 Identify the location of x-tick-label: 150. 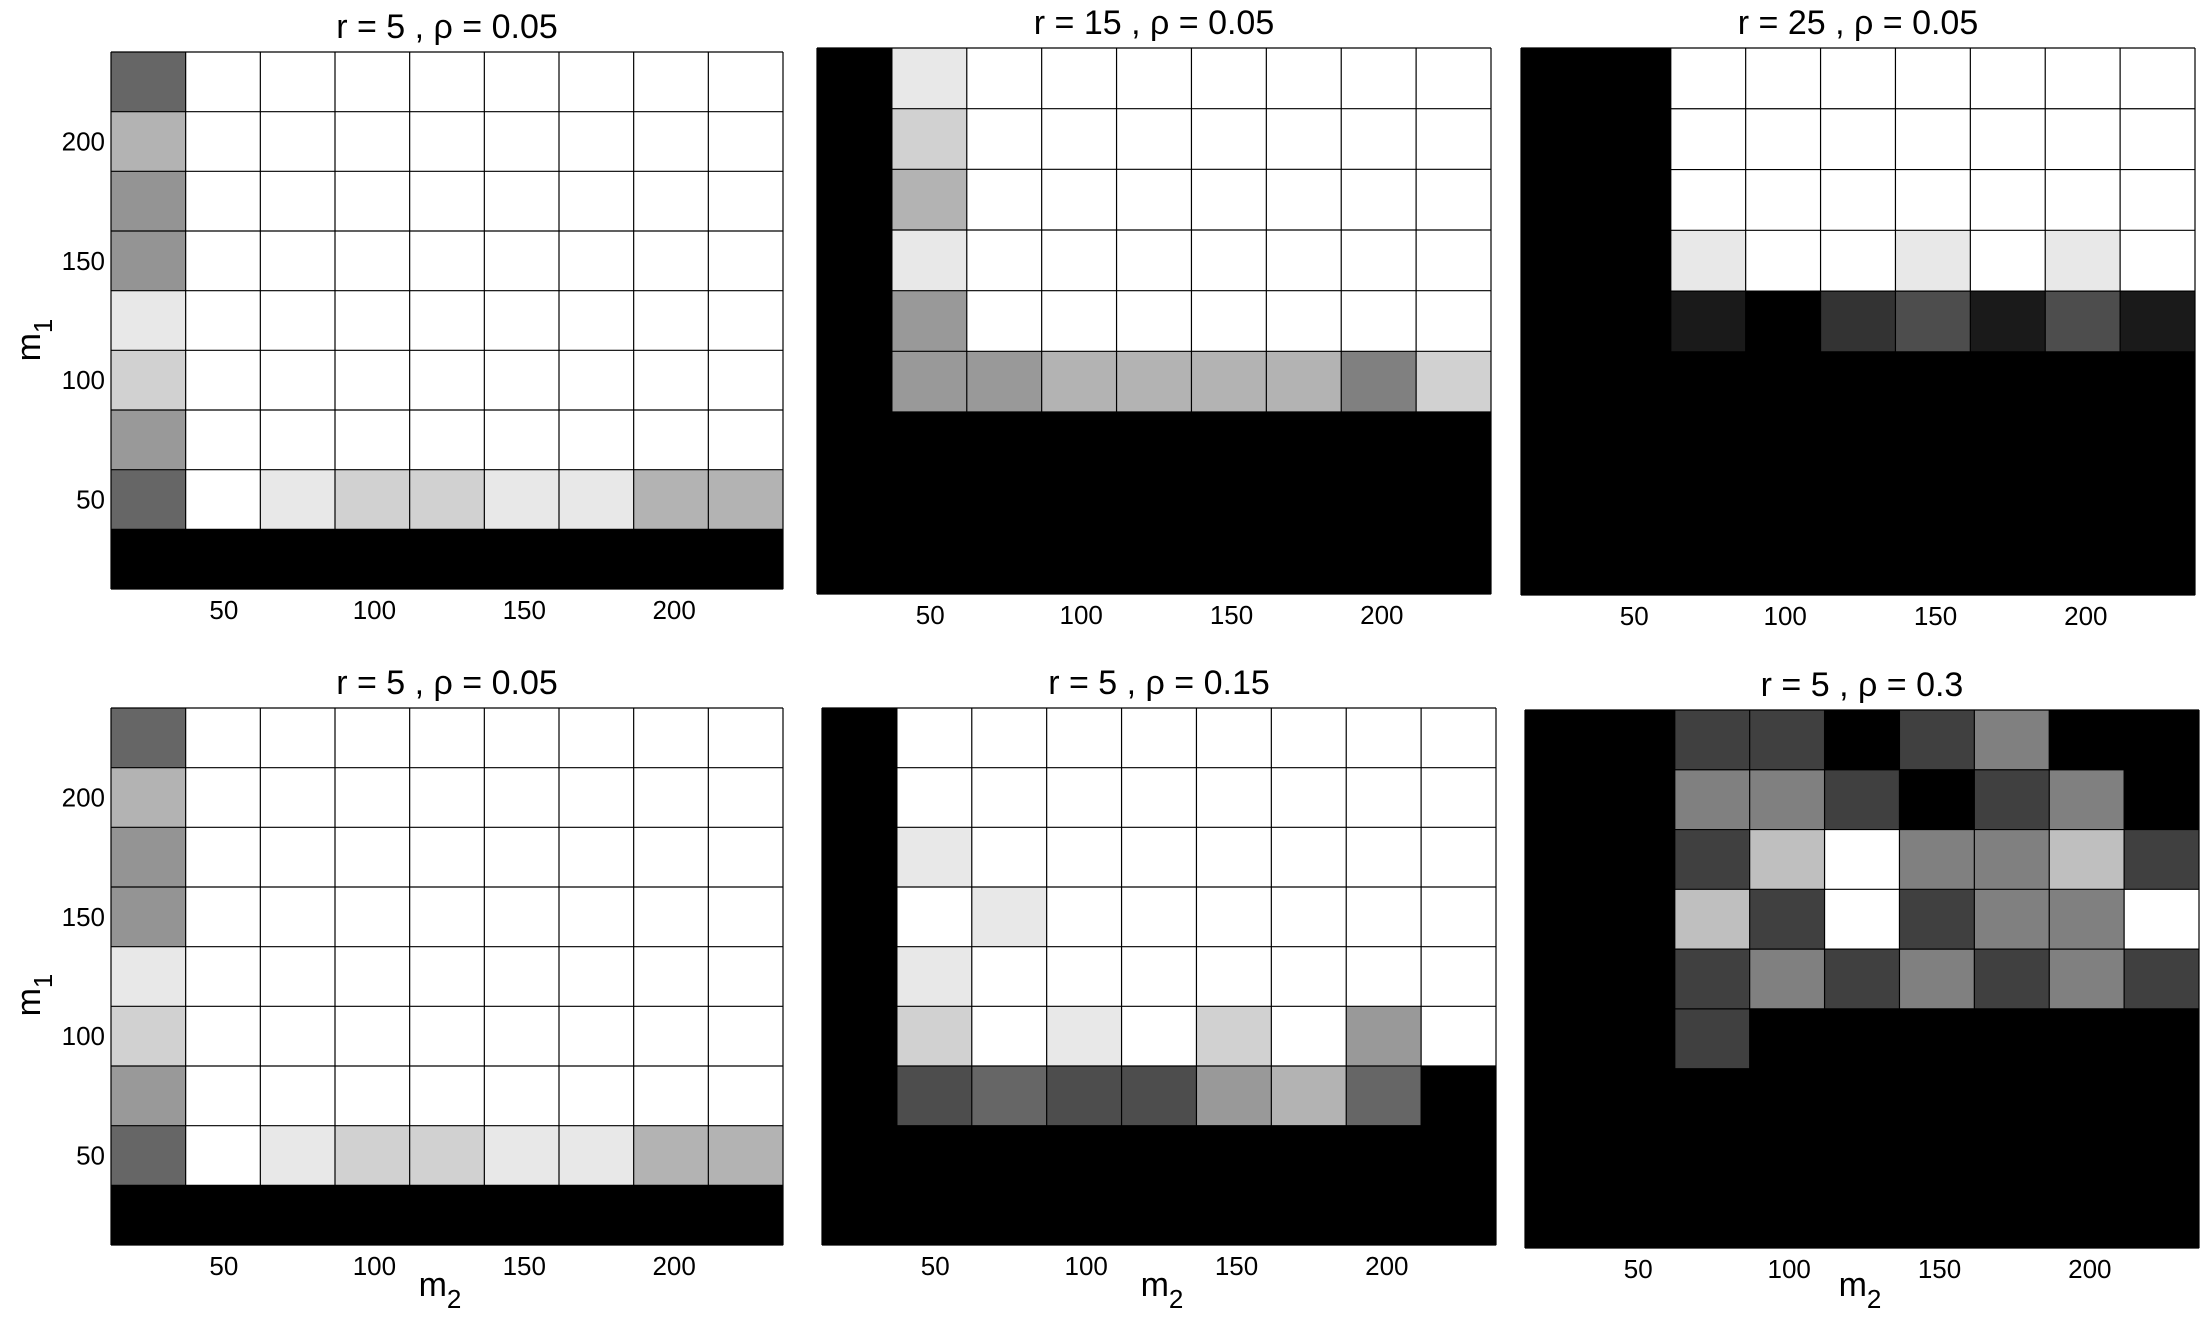
(524, 1266).